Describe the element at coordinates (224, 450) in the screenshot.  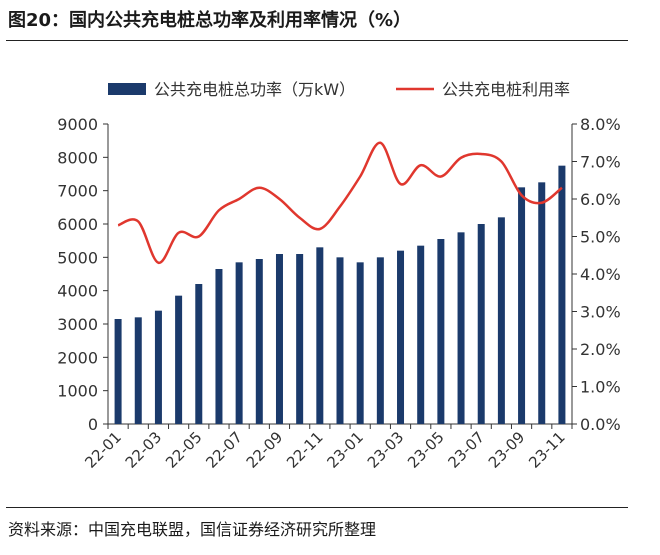
I see `x-tick-label: 22-07` at that location.